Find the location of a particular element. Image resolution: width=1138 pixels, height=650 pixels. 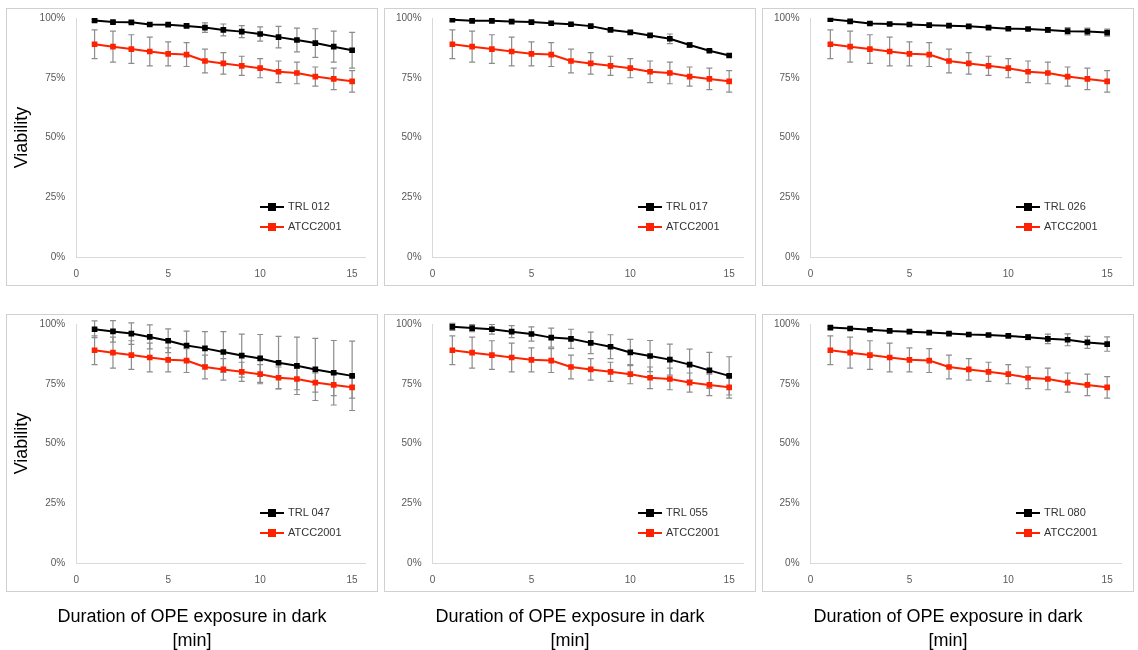

legend-label: TRL 080 is located at coordinates (1065, 512).